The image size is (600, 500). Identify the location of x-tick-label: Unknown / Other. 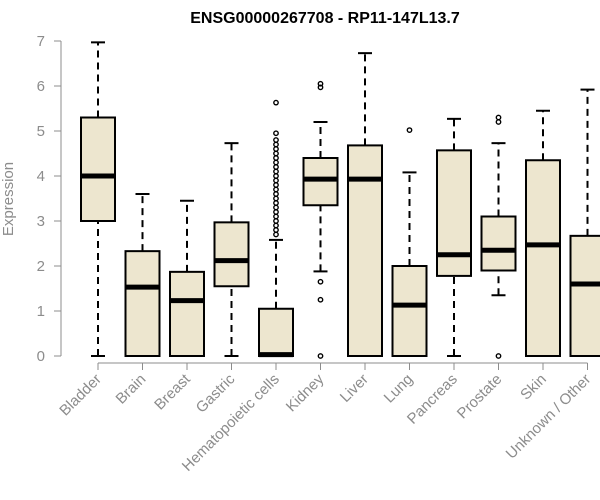
(549, 417).